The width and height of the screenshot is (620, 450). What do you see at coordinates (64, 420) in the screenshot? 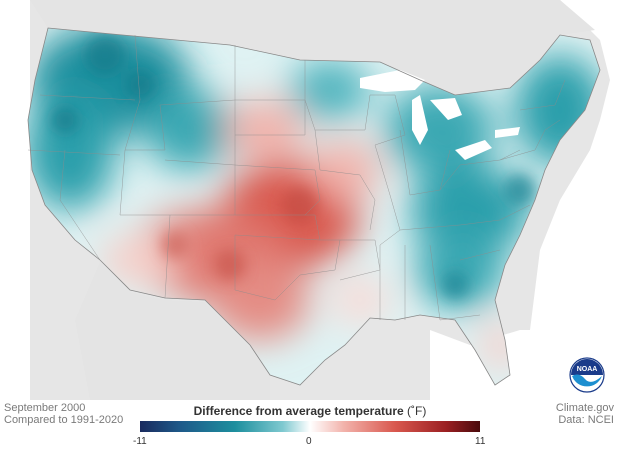
I see `baseline-period: Compared to 1991-2020` at bounding box center [64, 420].